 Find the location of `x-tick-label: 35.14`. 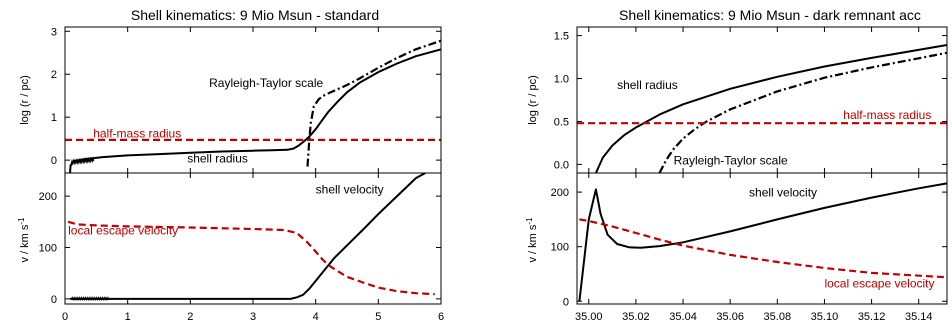

x-tick-label: 35.14 is located at coordinates (919, 317).